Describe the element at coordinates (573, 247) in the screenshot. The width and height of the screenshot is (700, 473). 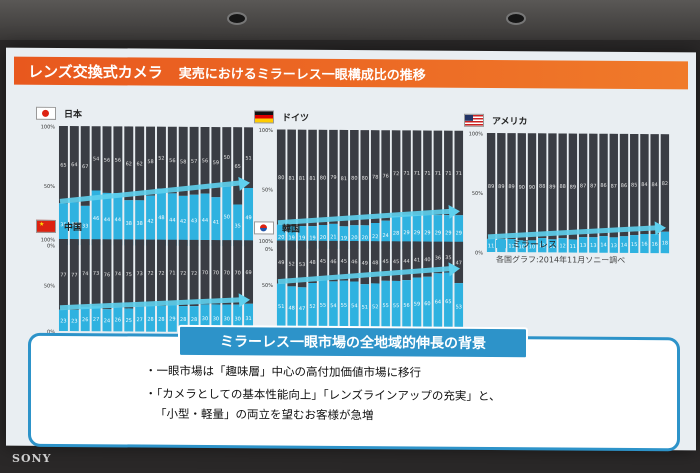
I see `data-label-mirrorless: 11` at that location.